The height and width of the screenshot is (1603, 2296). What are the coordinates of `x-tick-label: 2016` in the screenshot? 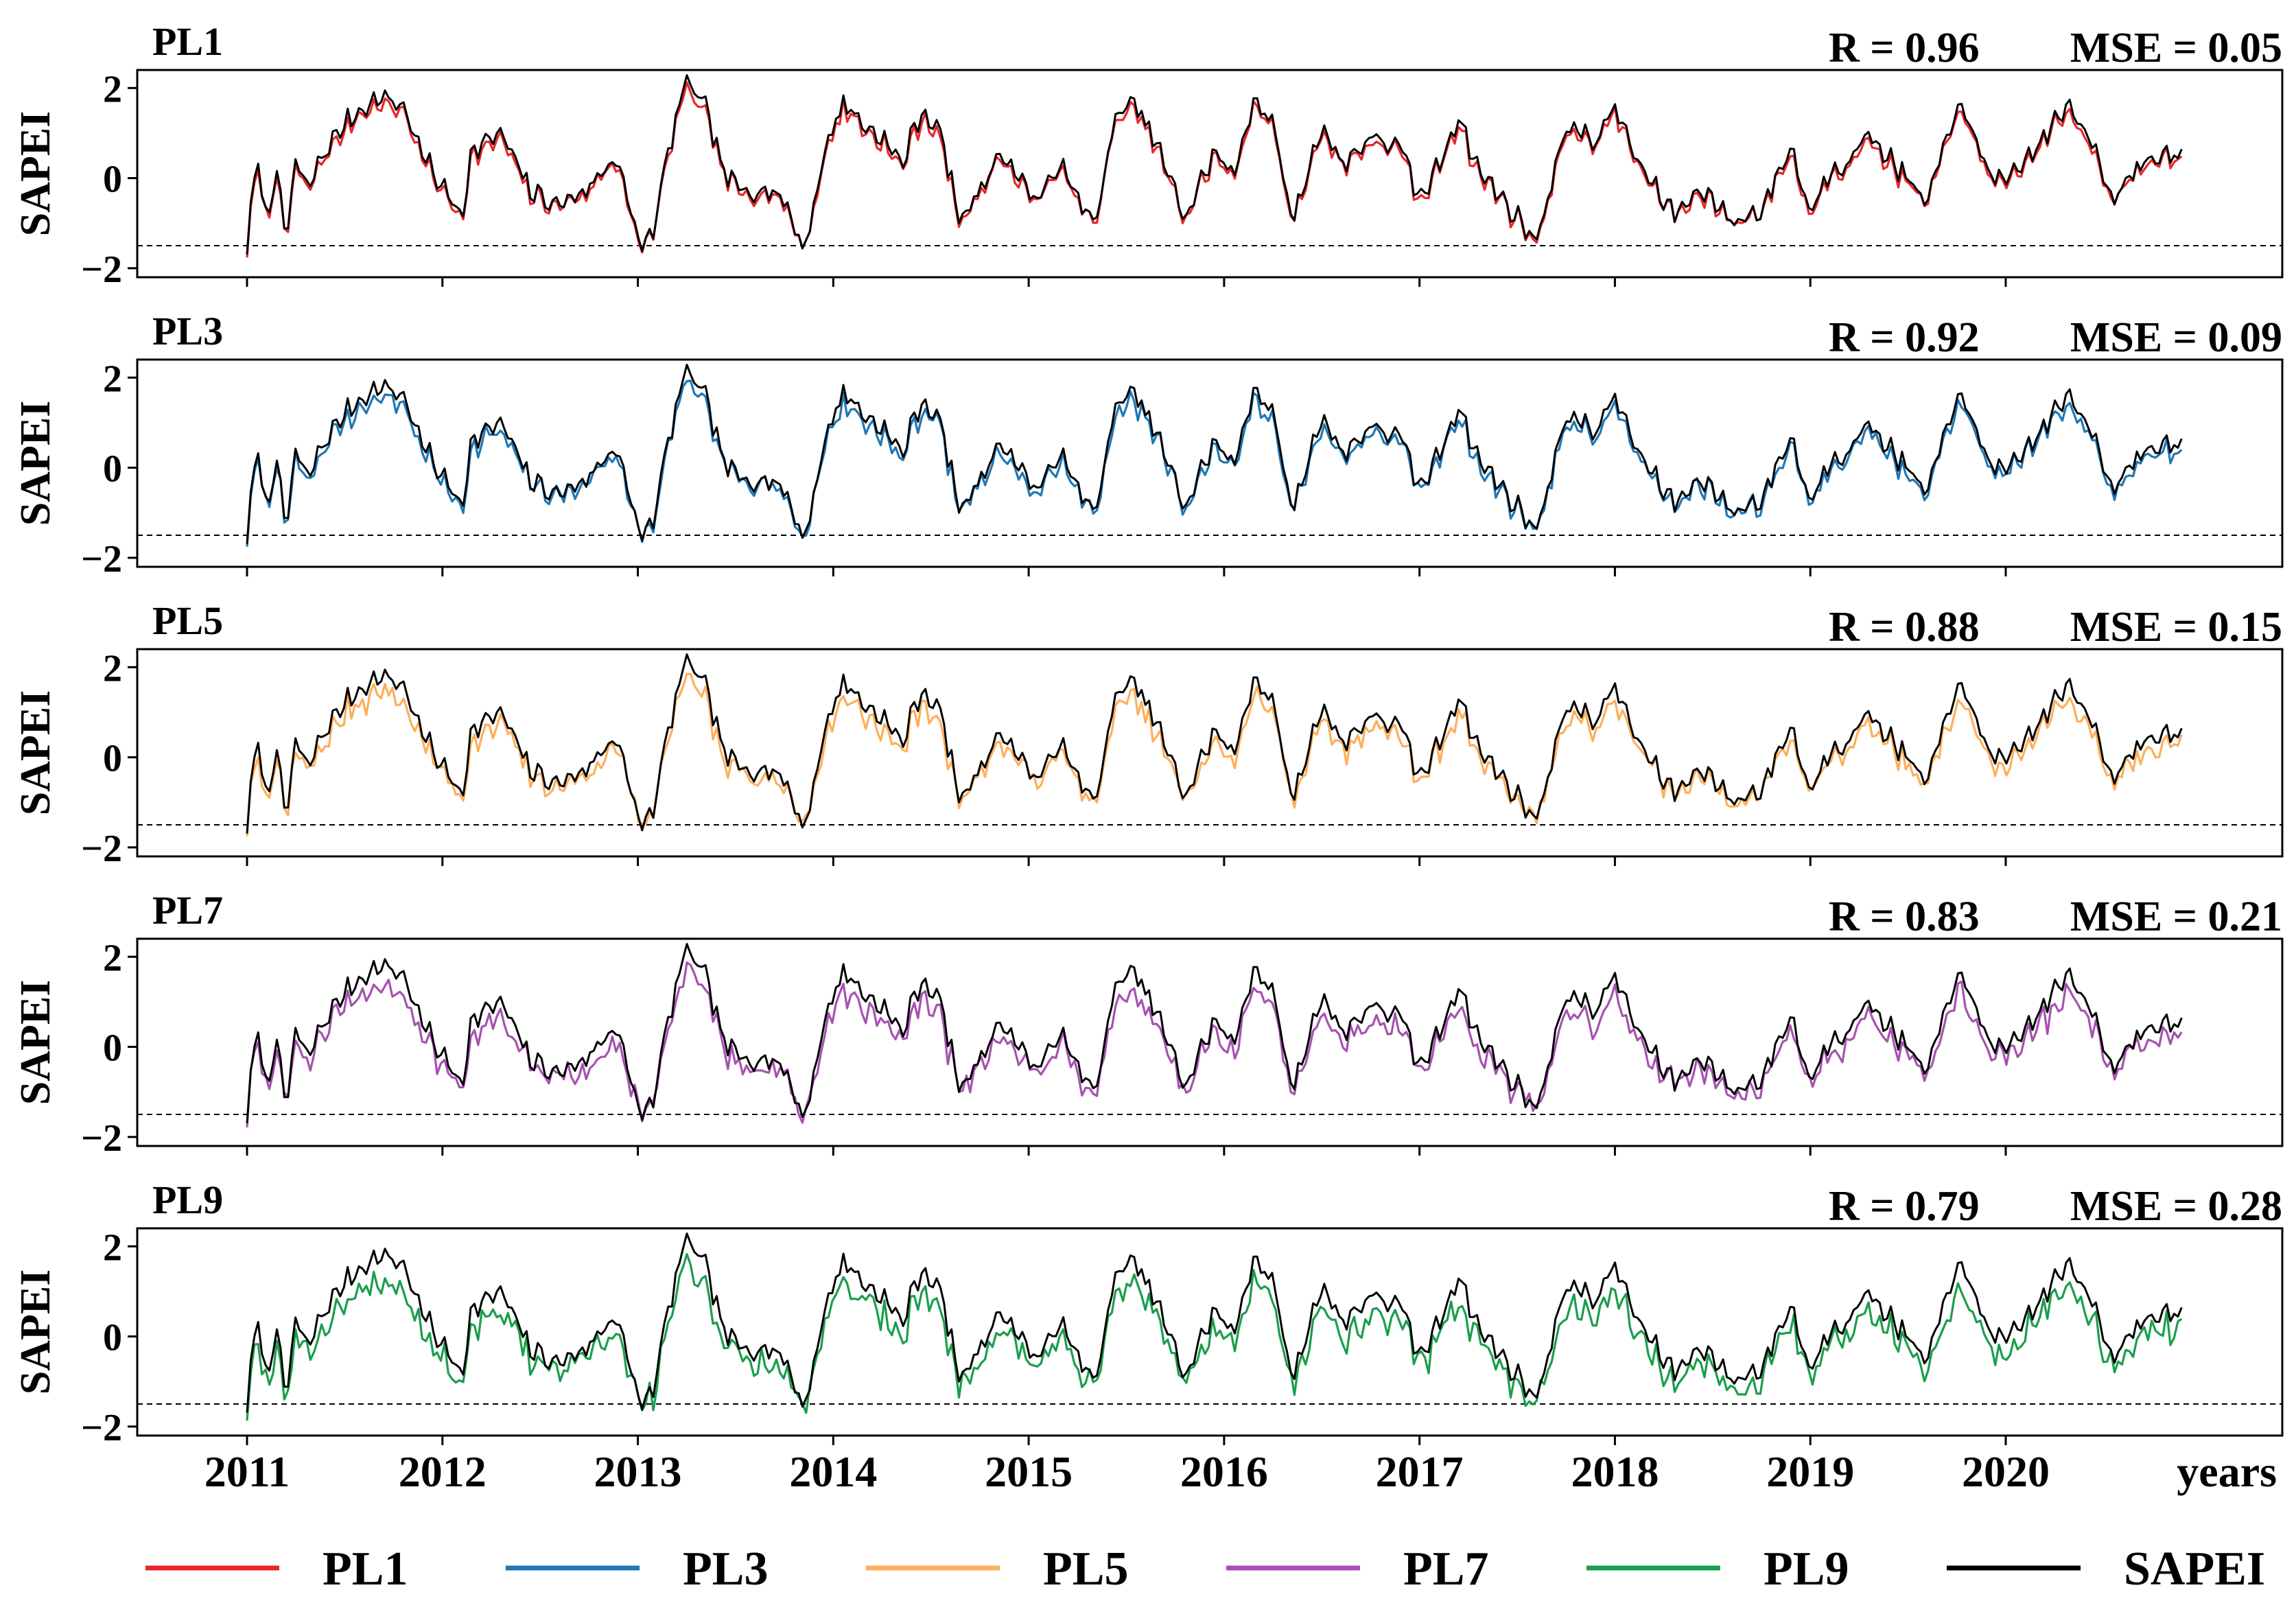 It's located at (1224, 1472).